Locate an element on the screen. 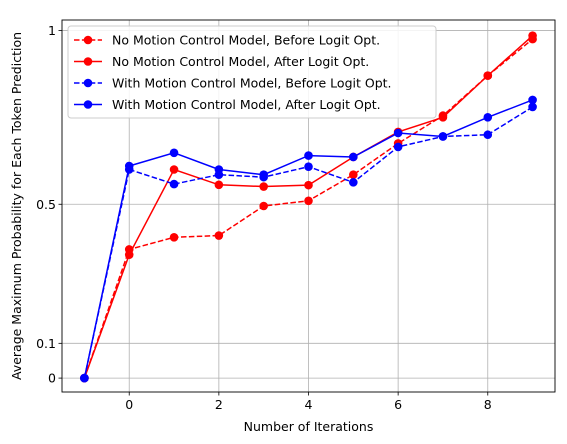 Image resolution: width=567 pixels, height=444 pixels. x-tick-label: 0 is located at coordinates (129, 404).